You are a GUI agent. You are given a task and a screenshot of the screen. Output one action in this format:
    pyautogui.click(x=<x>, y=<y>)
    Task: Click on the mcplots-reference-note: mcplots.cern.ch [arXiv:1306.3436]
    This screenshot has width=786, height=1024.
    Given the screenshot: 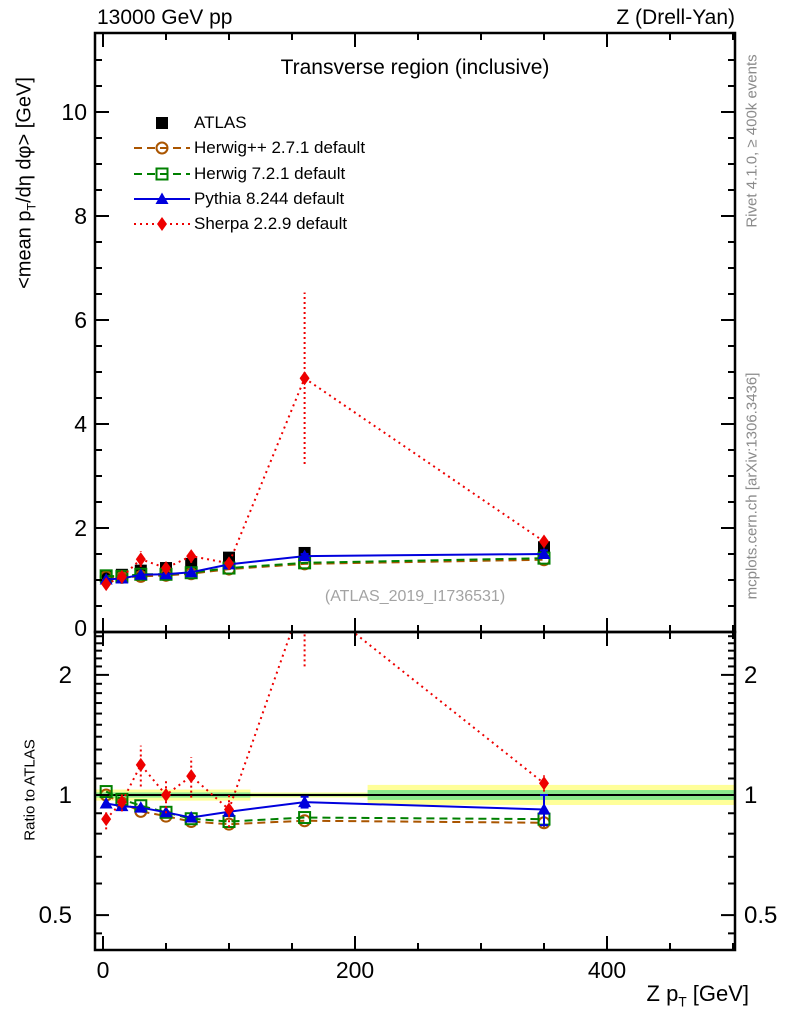 What is the action you would take?
    pyautogui.click(x=752, y=486)
    